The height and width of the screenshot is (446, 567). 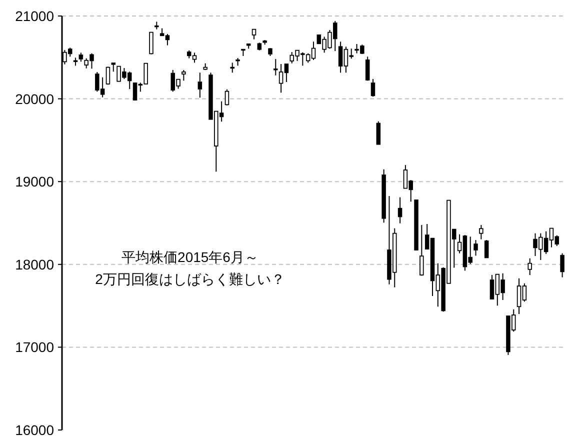 I want to click on y-tick-label: 21000, so click(x=34, y=16).